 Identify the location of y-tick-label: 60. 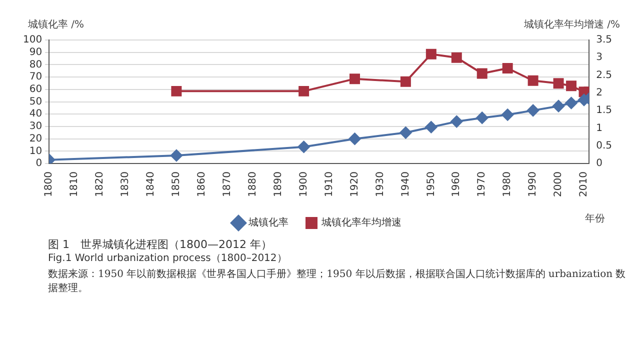
(35, 90).